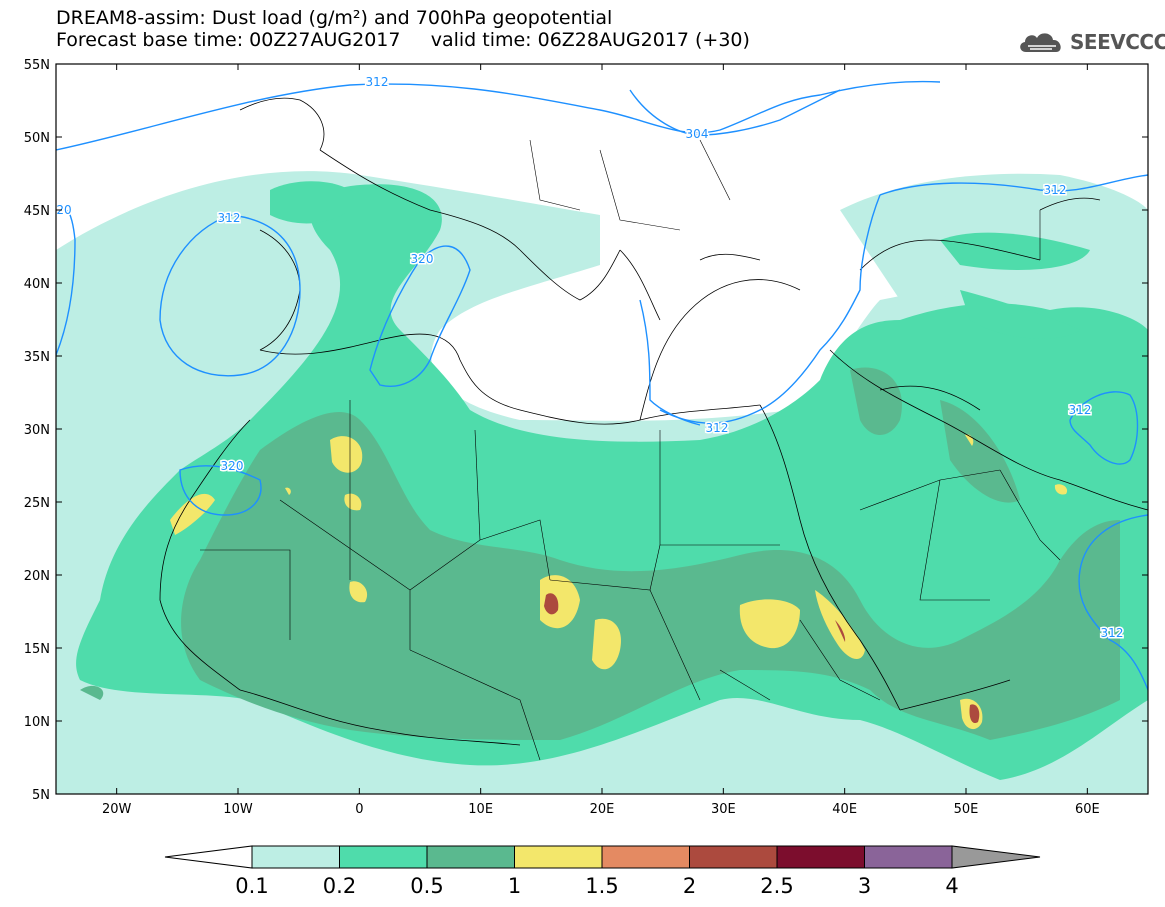  I want to click on lat-label: 35N, so click(37, 357).